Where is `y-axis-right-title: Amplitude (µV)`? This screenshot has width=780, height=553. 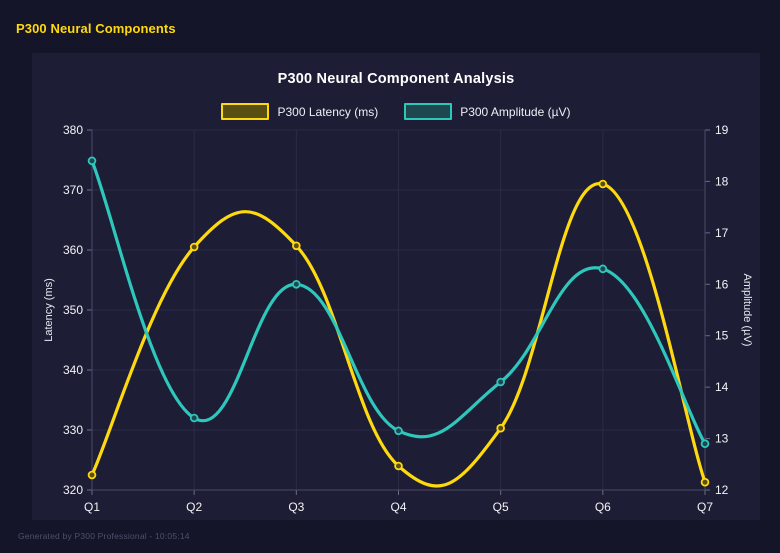
y-axis-right-title: Amplitude (µV) is located at coordinates (747, 310).